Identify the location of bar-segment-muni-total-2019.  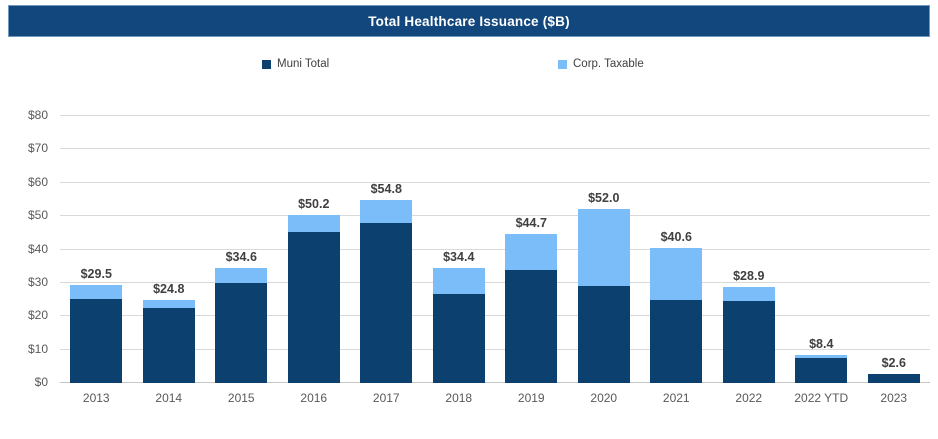
(531, 326).